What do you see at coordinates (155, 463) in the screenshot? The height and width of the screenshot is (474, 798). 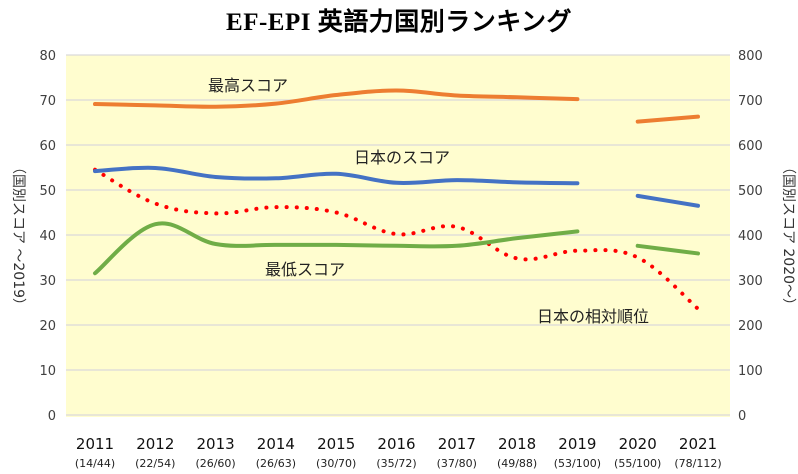 I see `x-tick-sublabel: (22/54)` at bounding box center [155, 463].